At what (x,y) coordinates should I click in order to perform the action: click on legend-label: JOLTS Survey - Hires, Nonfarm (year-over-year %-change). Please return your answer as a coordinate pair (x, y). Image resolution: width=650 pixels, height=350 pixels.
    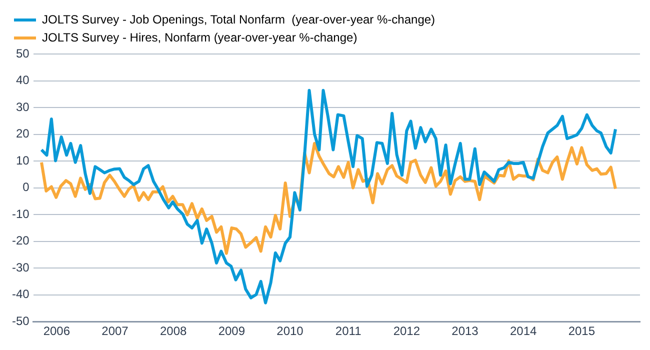
    Looking at the image, I should click on (200, 37).